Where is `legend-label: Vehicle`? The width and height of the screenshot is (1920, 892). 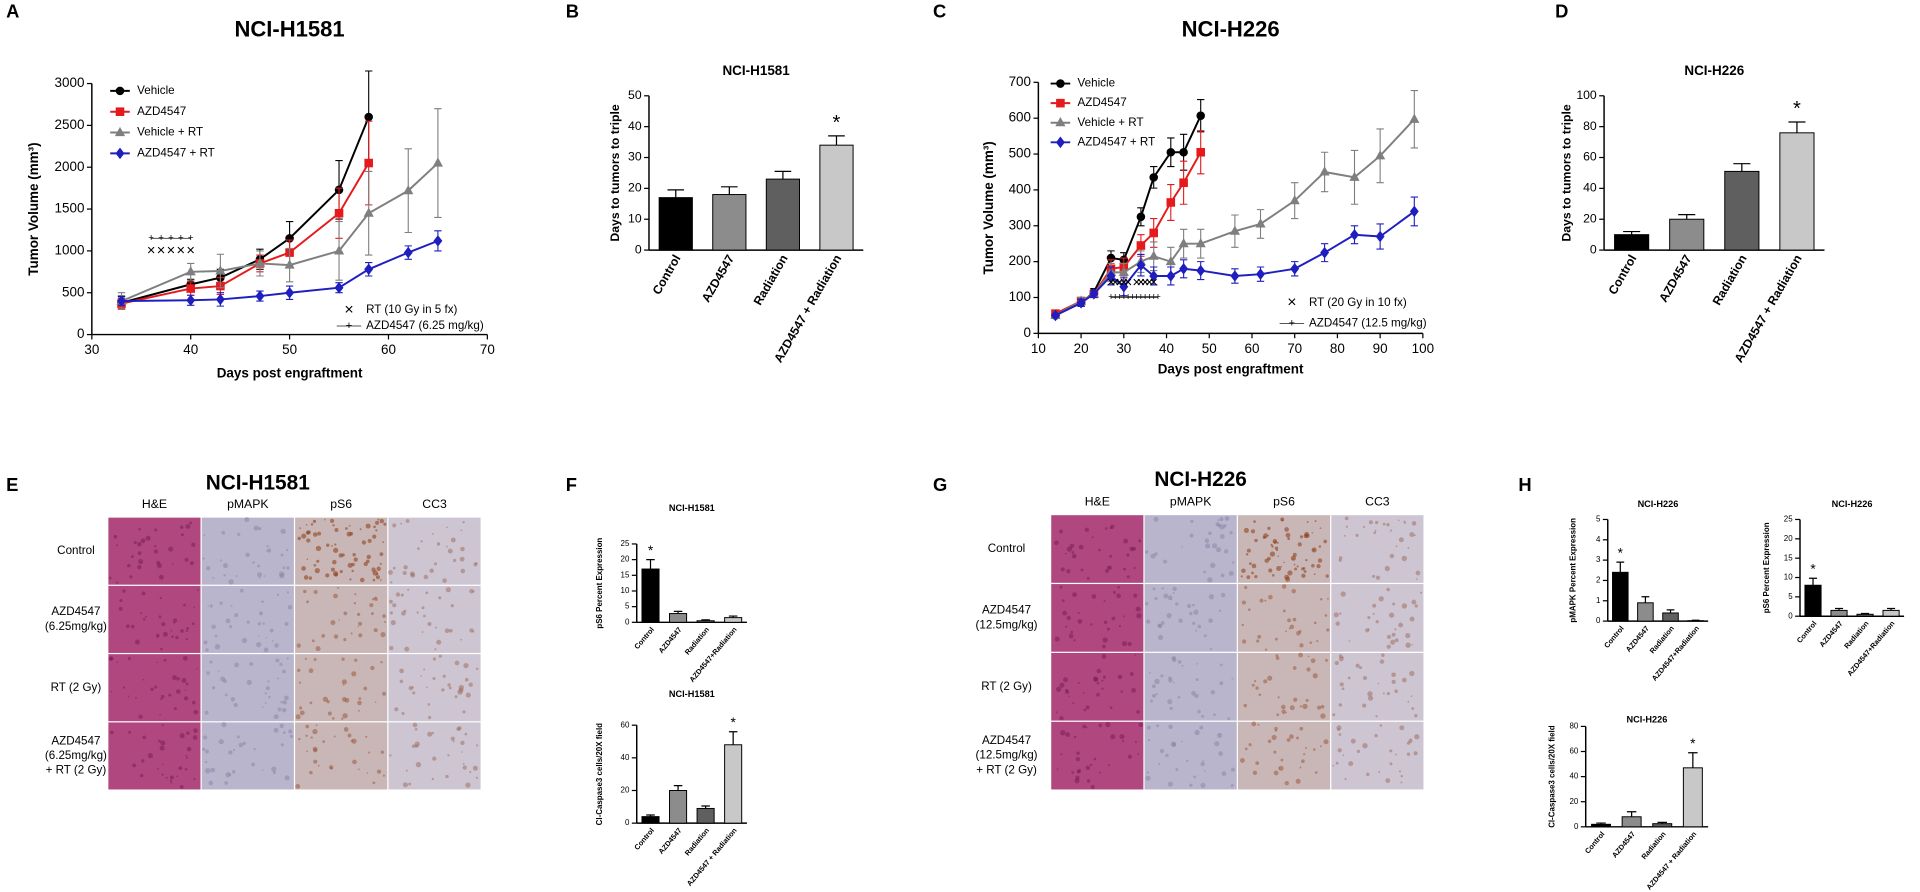 legend-label: Vehicle is located at coordinates (1097, 83).